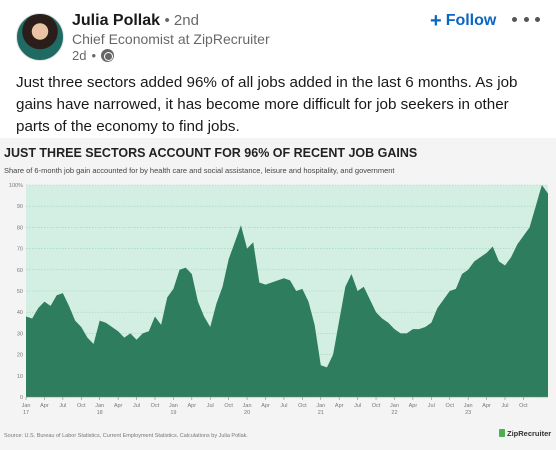 The image size is (556, 450). What do you see at coordinates (20, 207) in the screenshot?
I see `y-tick-label: 90` at bounding box center [20, 207].